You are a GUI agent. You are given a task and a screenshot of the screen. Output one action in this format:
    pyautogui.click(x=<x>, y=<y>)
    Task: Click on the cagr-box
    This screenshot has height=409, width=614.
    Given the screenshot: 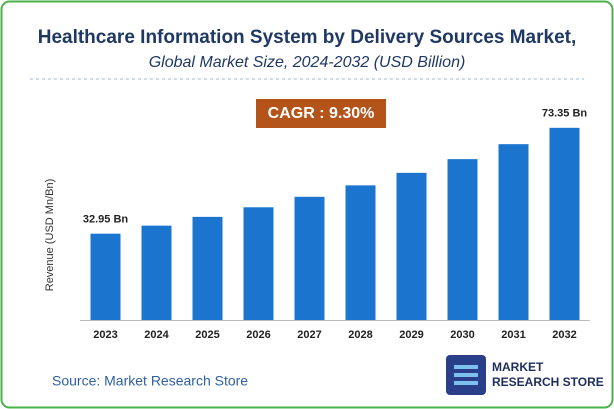 What is the action you would take?
    pyautogui.click(x=321, y=113)
    